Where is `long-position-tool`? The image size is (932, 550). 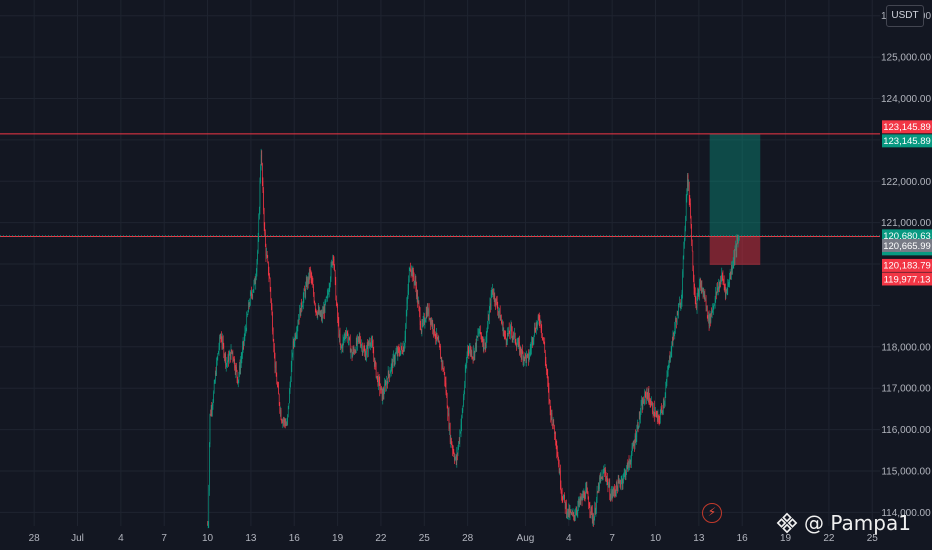 long-position-tool is located at coordinates (735, 199).